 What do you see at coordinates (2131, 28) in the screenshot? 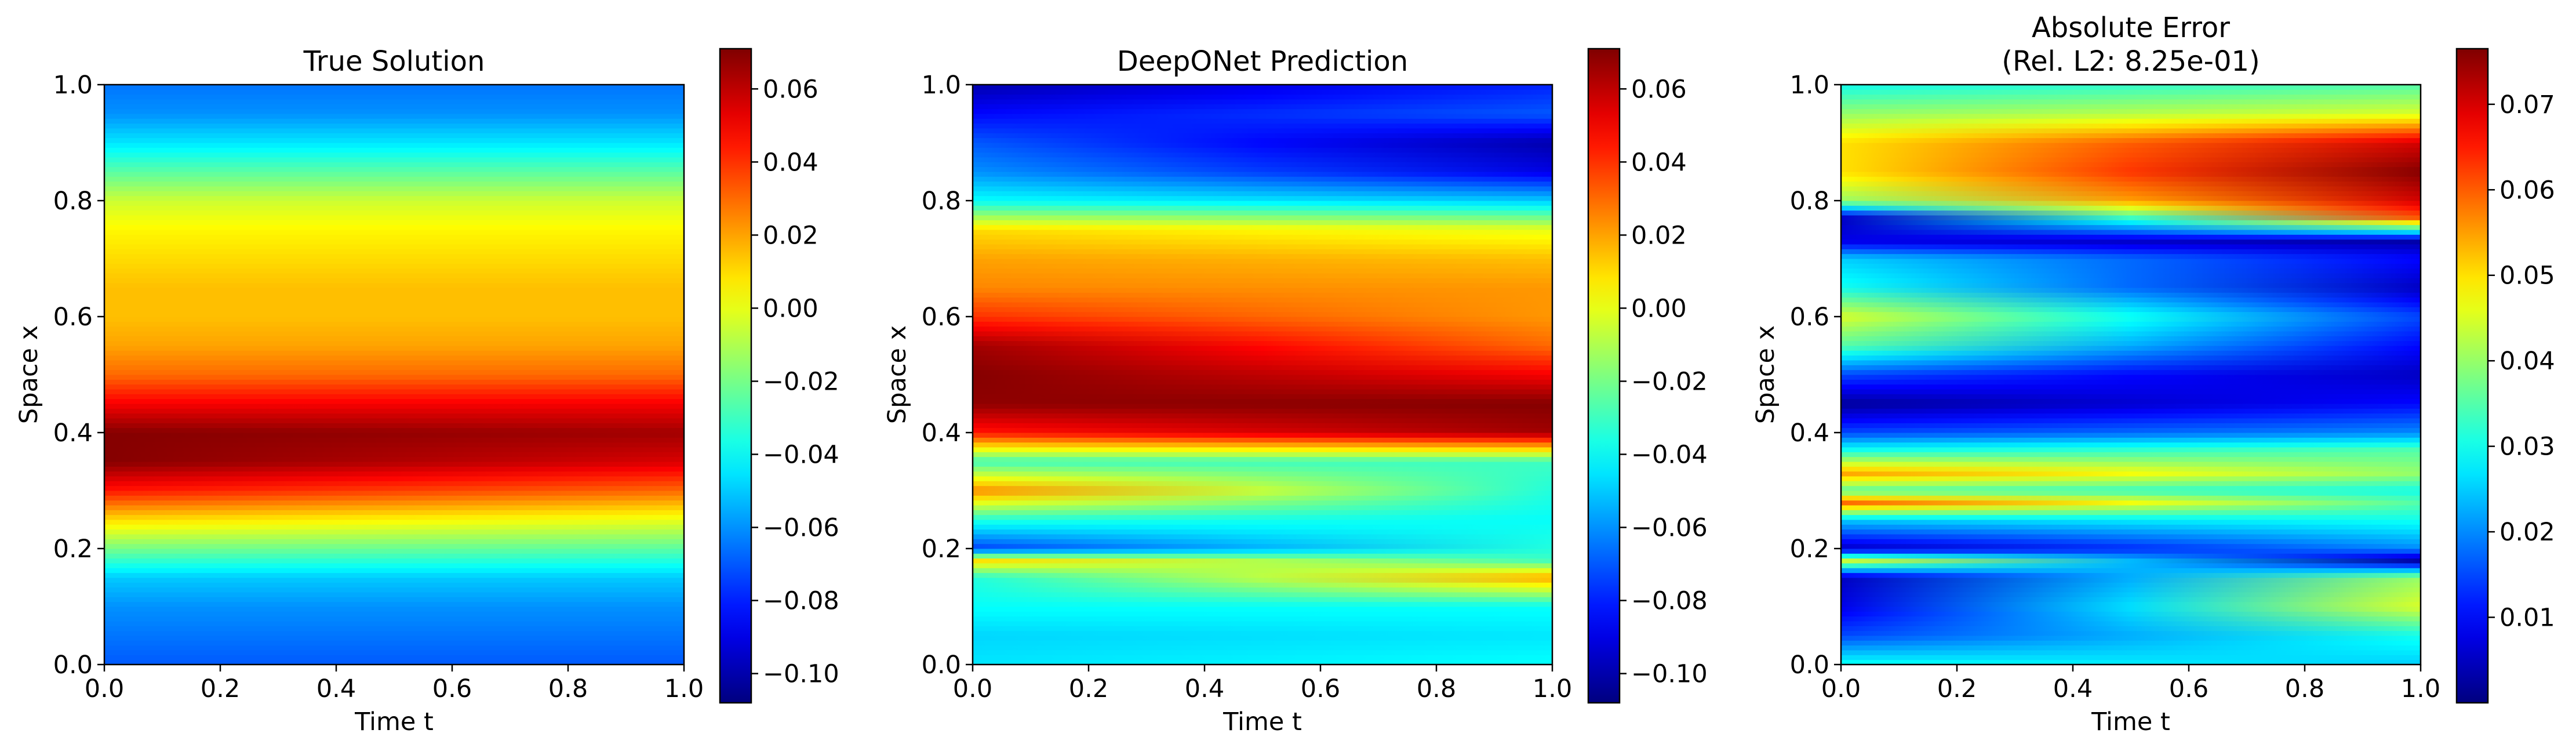
I see `chart-title: Absolute Error` at bounding box center [2131, 28].